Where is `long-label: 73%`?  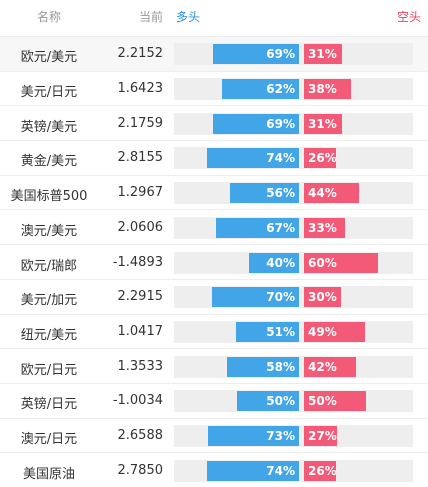 long-label: 73% is located at coordinates (280, 436).